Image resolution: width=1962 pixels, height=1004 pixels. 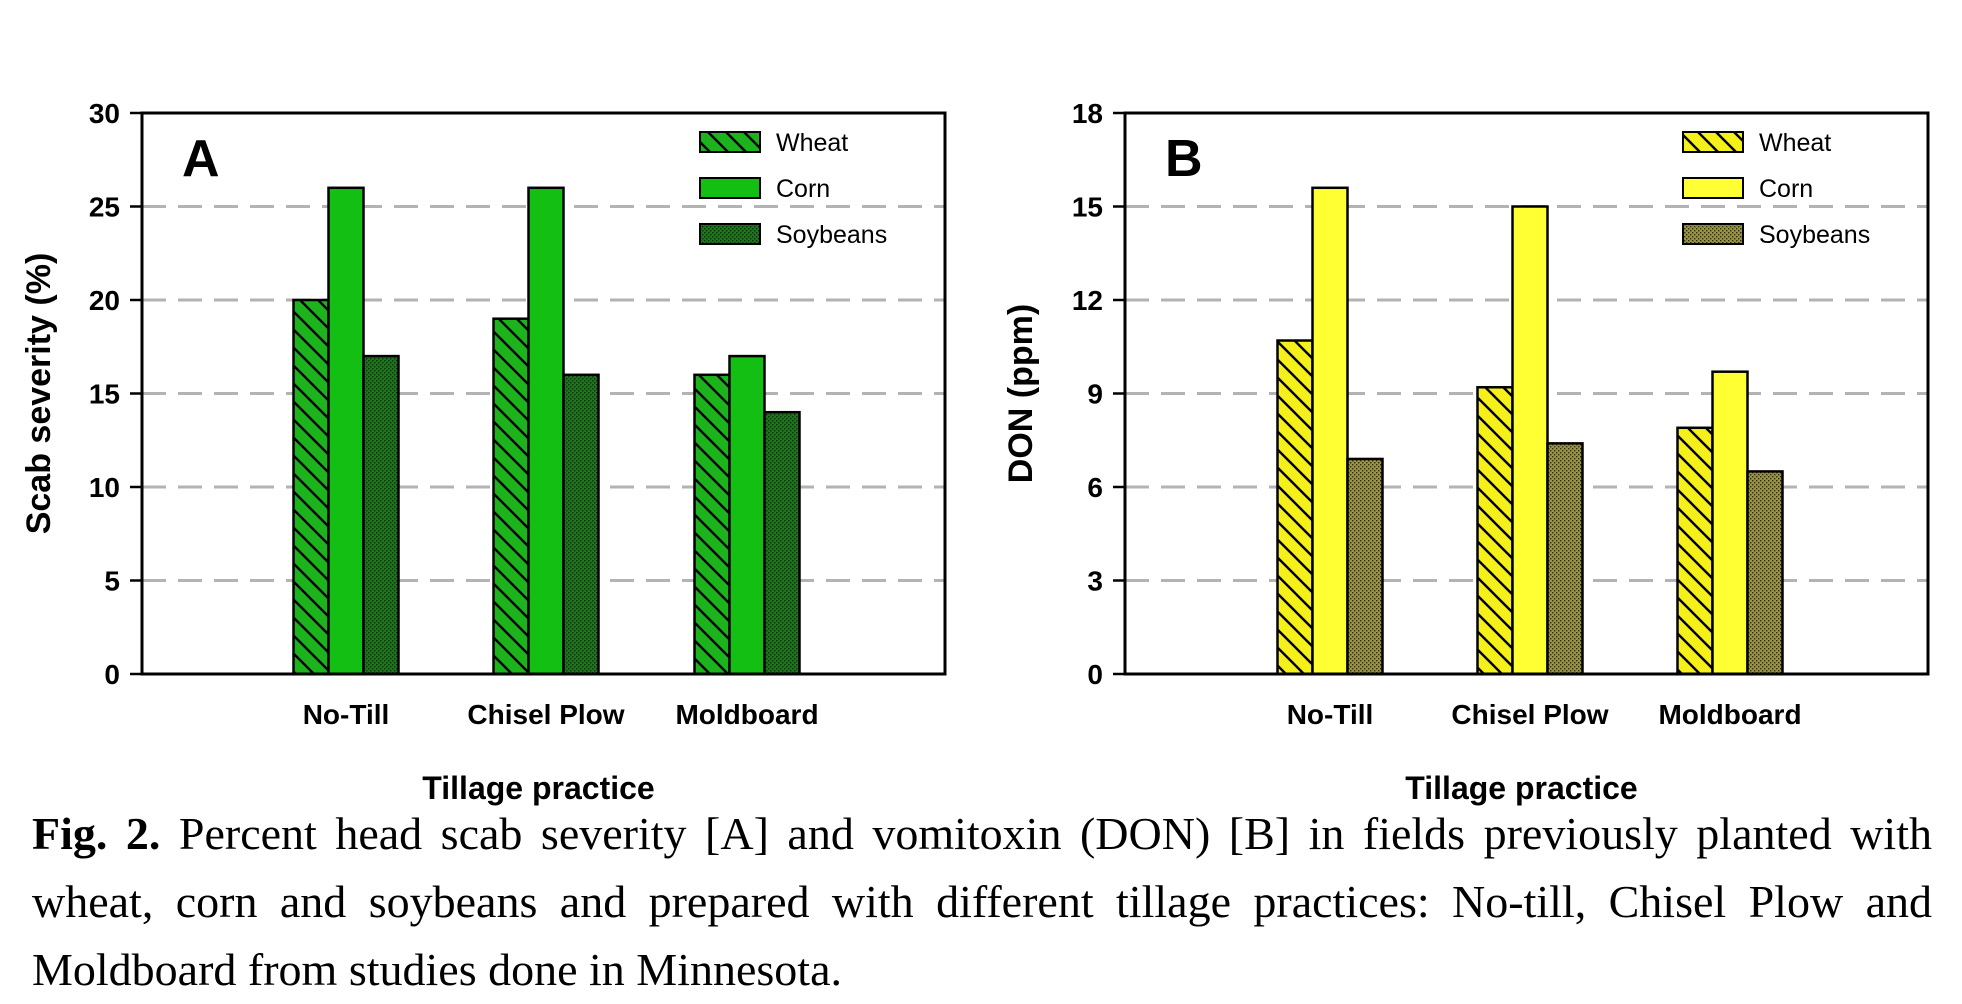 I want to click on y-tick-label: 10, so click(x=104, y=487).